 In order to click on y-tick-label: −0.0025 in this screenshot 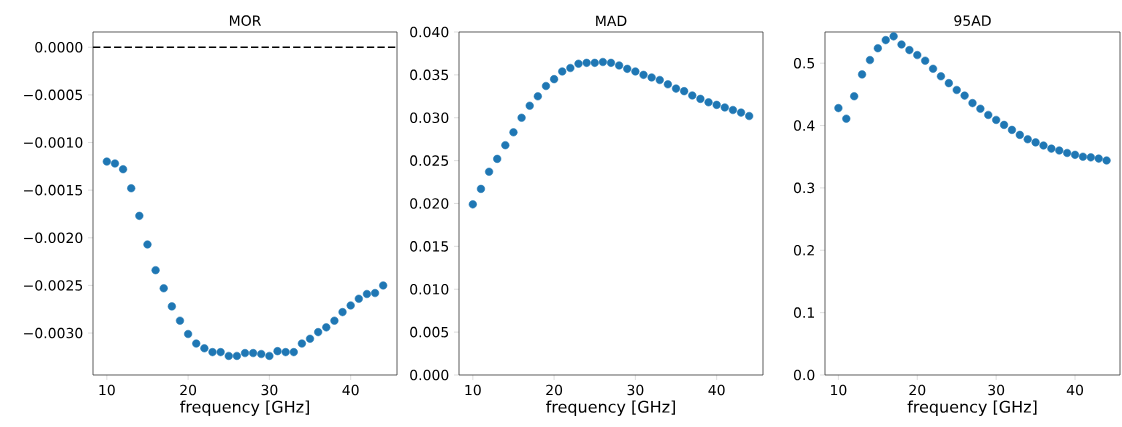, I will do `click(53, 285)`.